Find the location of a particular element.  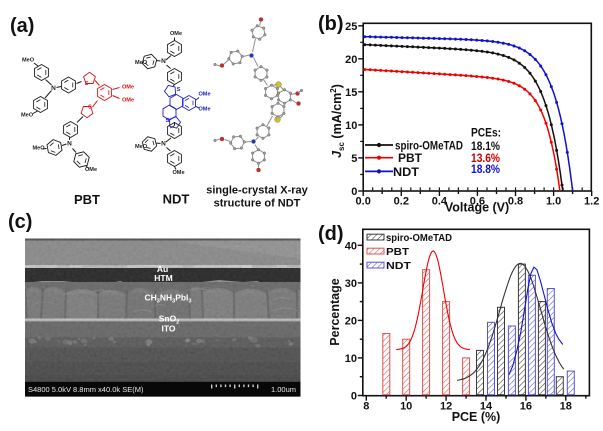

svg-text: 0.6 is located at coordinates (477, 202).